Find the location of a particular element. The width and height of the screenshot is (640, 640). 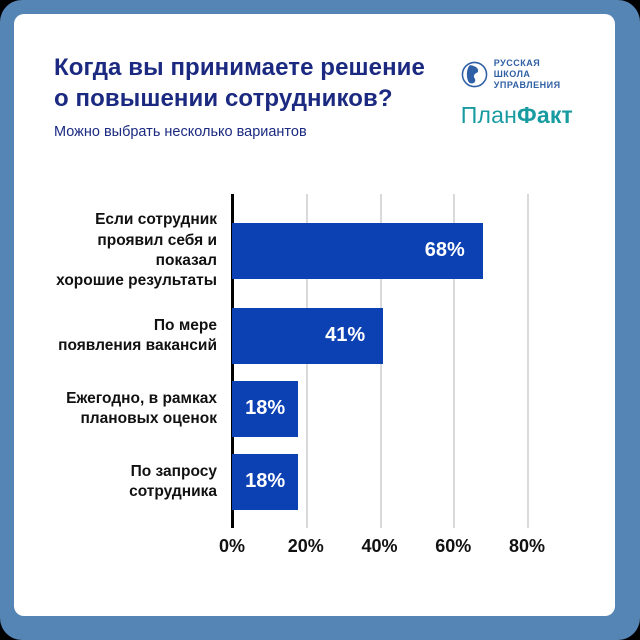

bar-row: Ежегодно, в рамках плановых оценок 18% is located at coordinates (314, 408).